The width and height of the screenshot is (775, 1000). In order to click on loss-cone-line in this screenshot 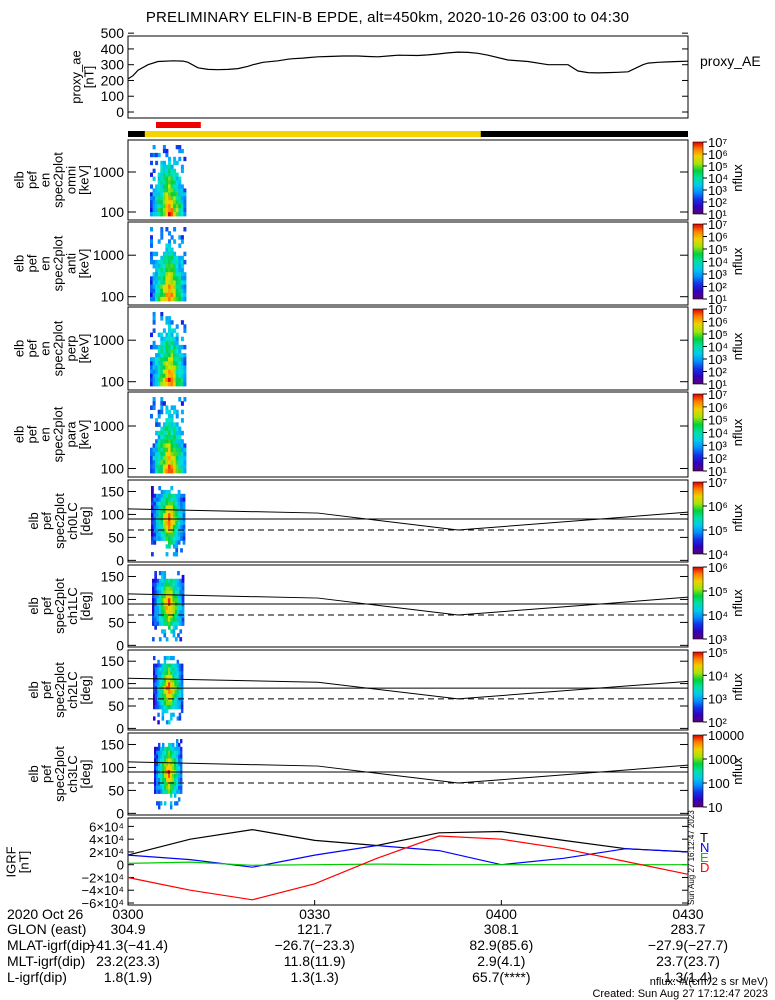, I will do `click(408, 688)`.